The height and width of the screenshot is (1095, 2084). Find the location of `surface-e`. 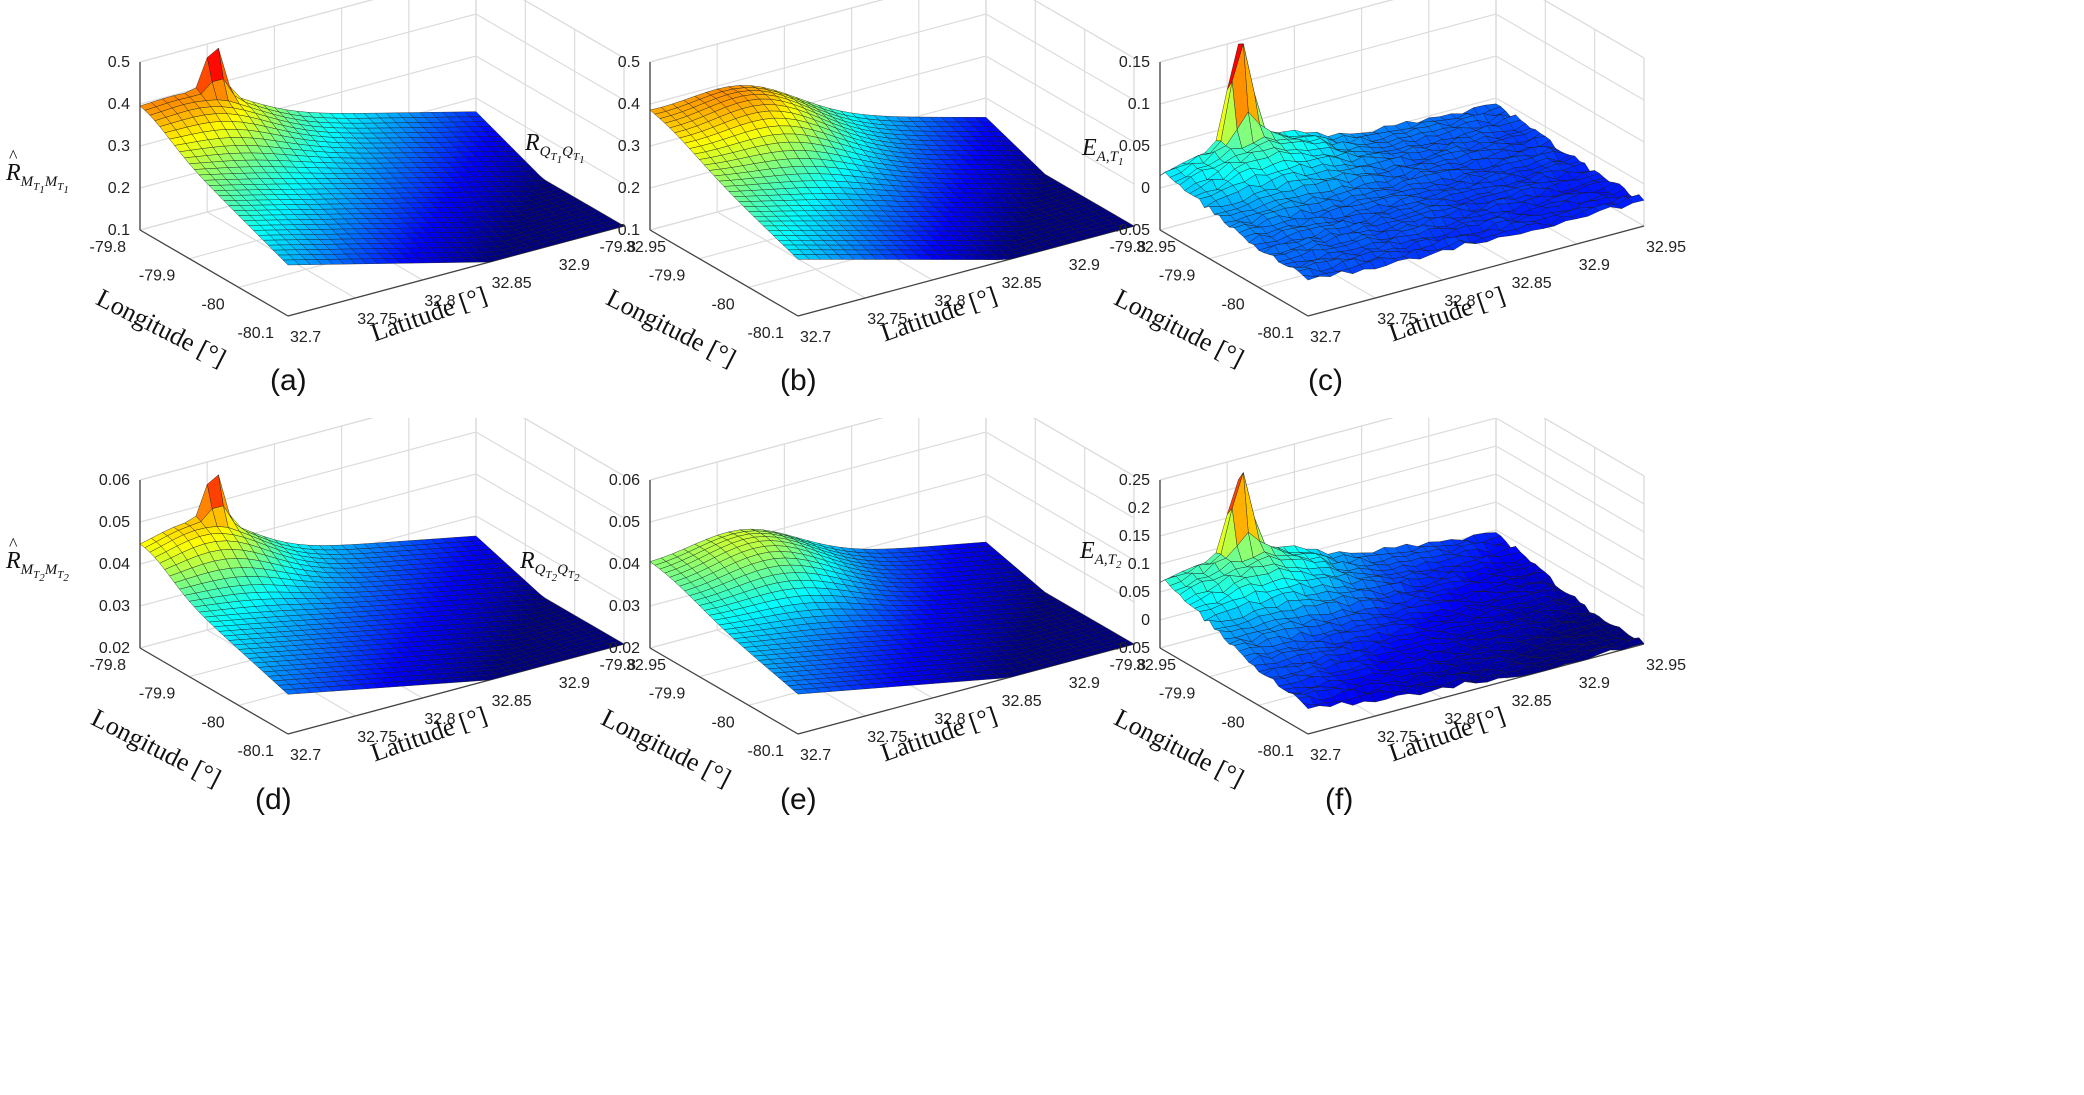

surface-e is located at coordinates (892, 611).